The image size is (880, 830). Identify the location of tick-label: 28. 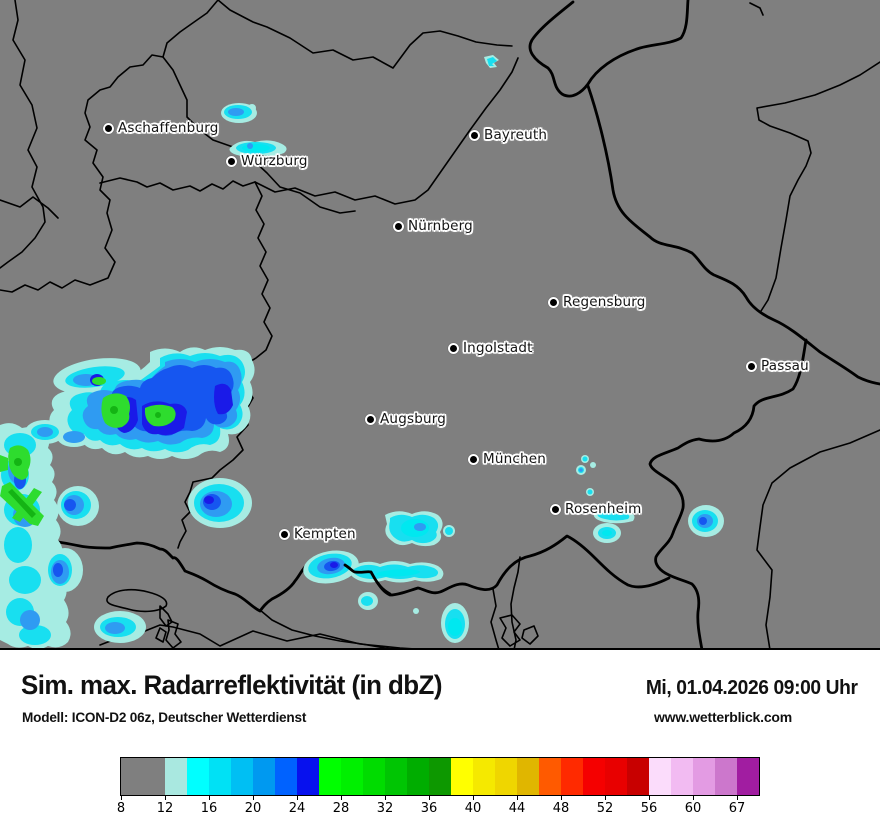
(341, 808).